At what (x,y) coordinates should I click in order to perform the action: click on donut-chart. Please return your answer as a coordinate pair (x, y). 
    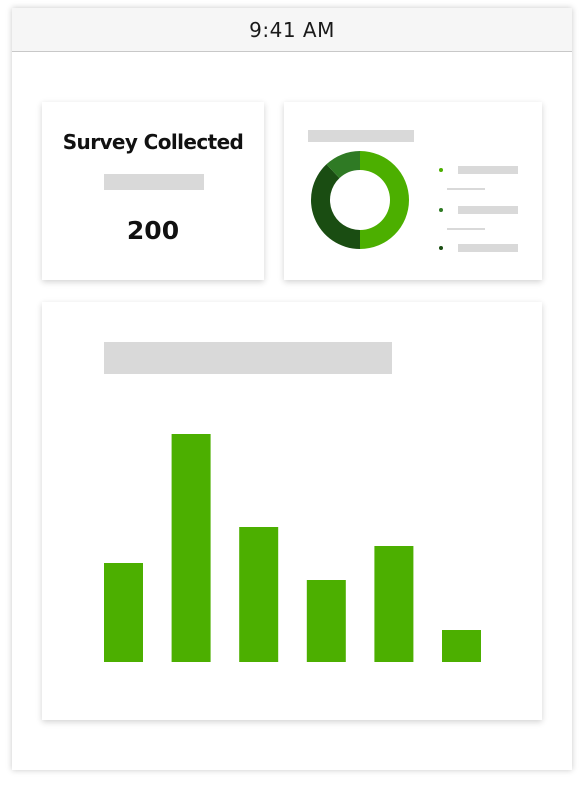
    Looking at the image, I should click on (360, 200).